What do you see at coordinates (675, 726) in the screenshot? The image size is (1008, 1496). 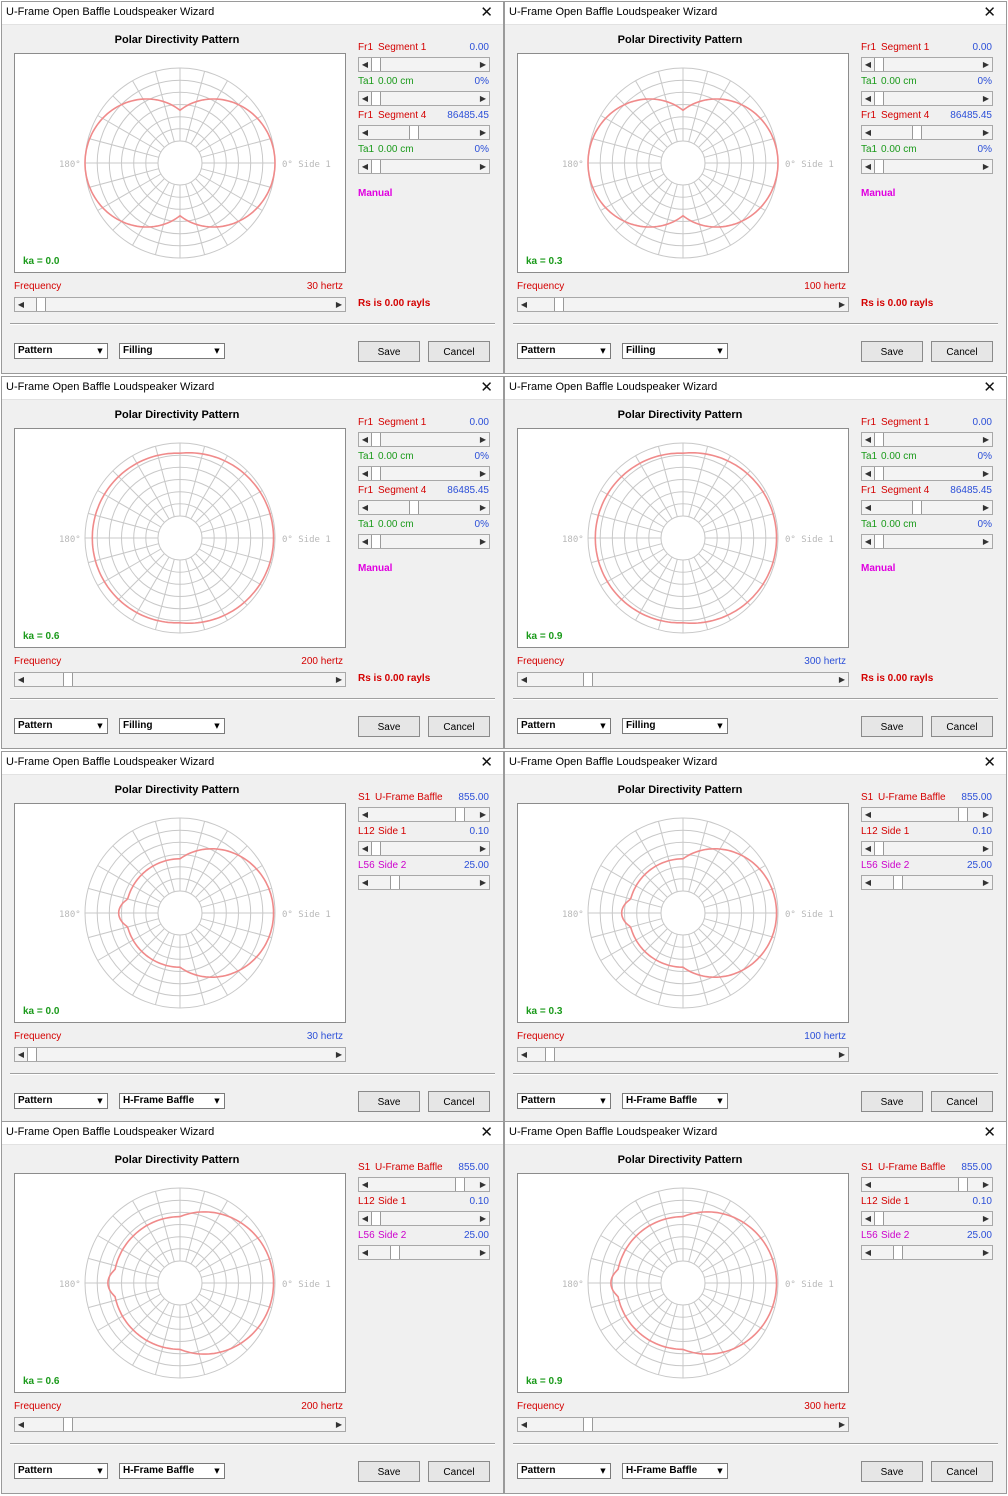 I see `mode-combo: Filling ▼` at bounding box center [675, 726].